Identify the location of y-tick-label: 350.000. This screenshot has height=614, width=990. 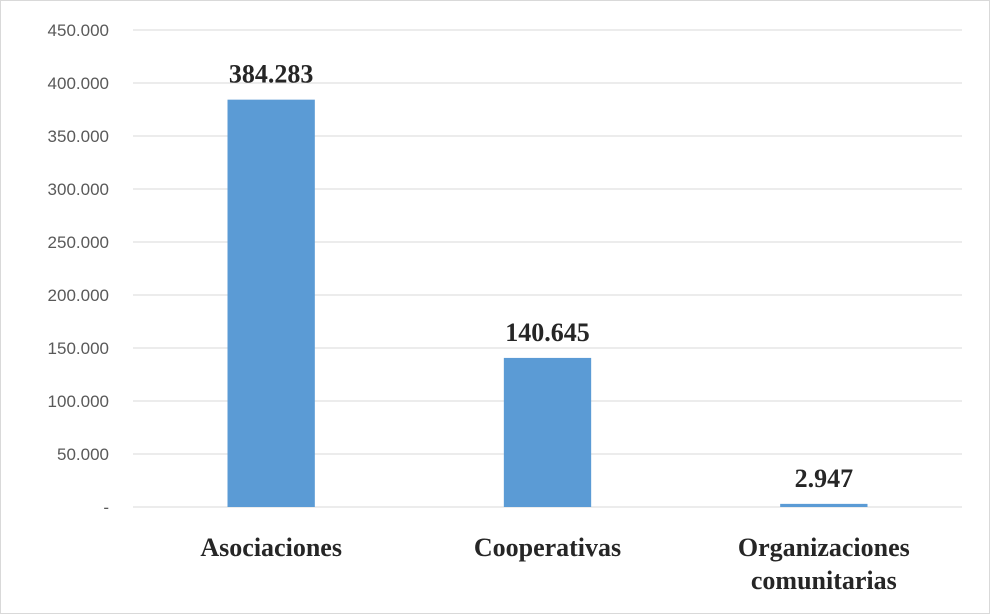
(78, 136).